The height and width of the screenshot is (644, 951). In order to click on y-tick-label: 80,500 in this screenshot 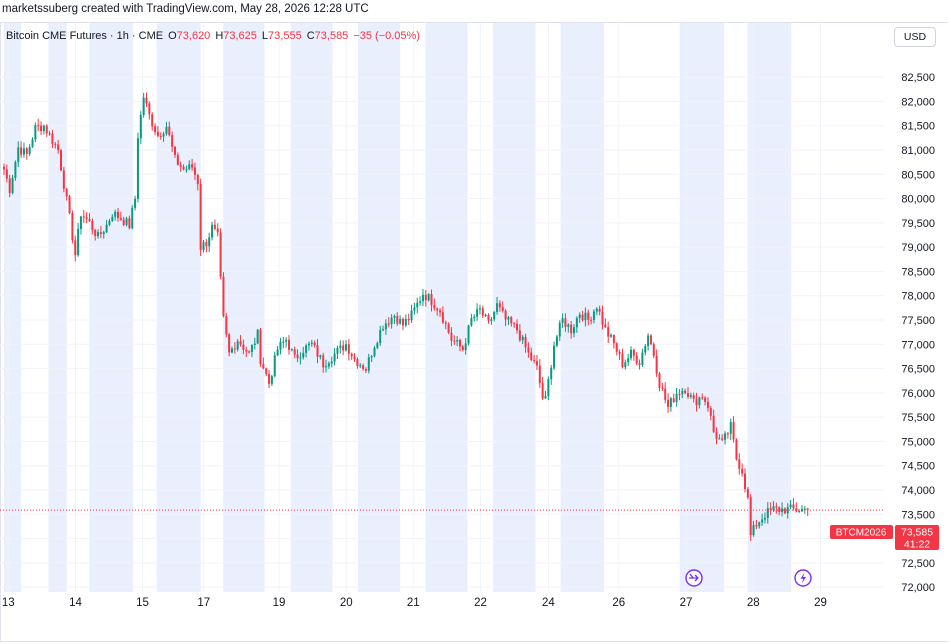, I will do `click(918, 175)`.